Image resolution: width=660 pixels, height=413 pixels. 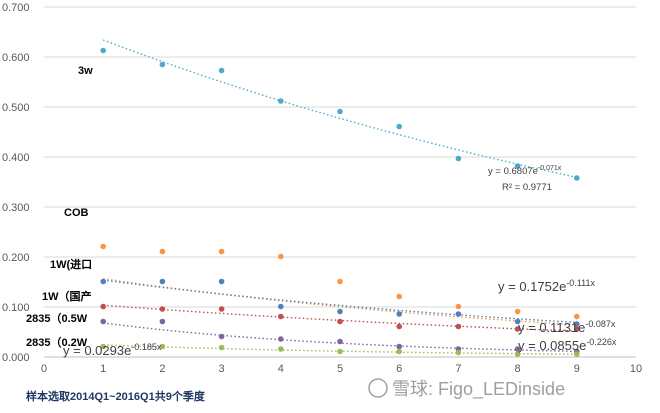 I want to click on series-labels: 3w COB 1W(进口 1W（国产 2835（0.5W 2835（0.2W, so click(x=59, y=207).